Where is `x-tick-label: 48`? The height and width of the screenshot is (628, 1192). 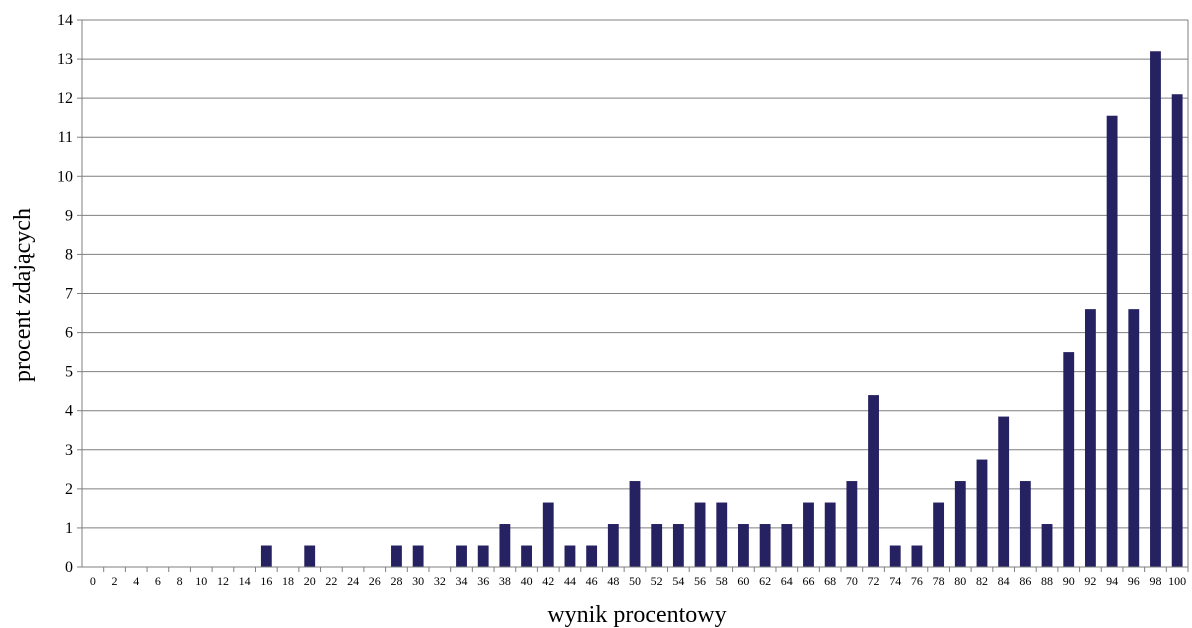
x-tick-label: 48 is located at coordinates (613, 581).